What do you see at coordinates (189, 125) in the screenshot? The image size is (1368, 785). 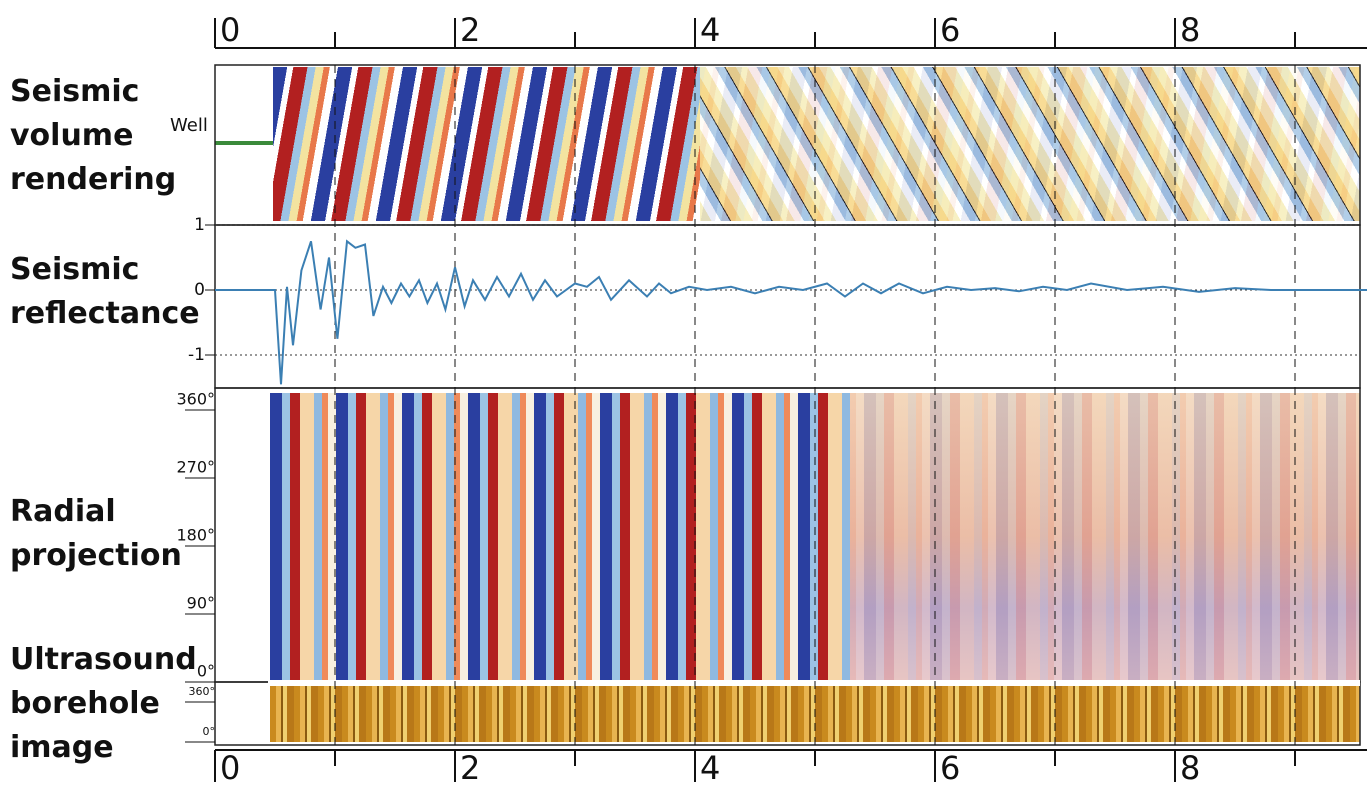 I see `well-label: Well` at bounding box center [189, 125].